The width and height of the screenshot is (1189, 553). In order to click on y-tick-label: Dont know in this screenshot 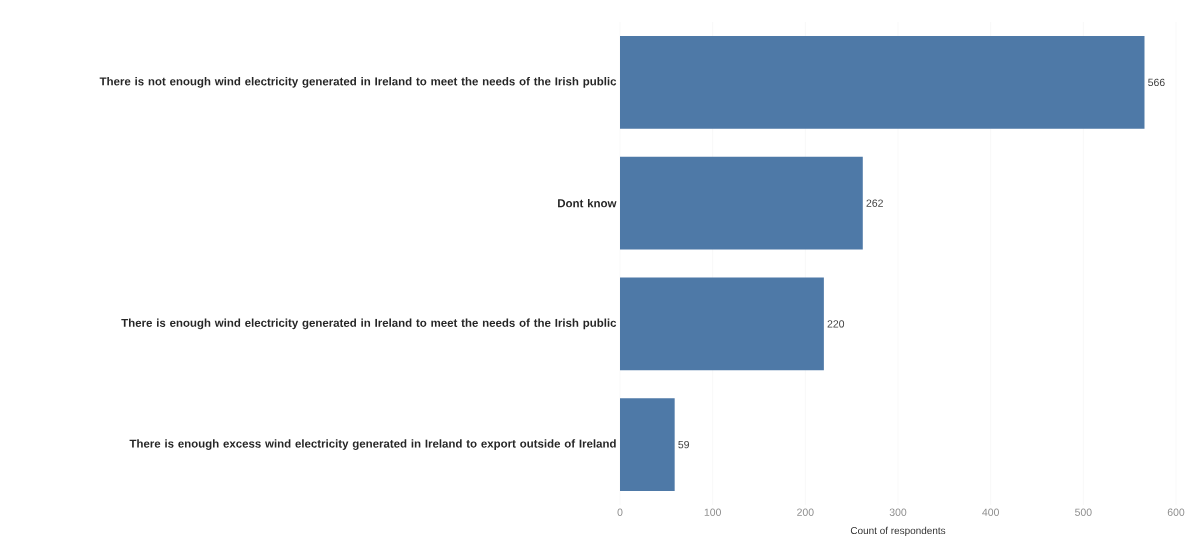, I will do `click(587, 203)`.